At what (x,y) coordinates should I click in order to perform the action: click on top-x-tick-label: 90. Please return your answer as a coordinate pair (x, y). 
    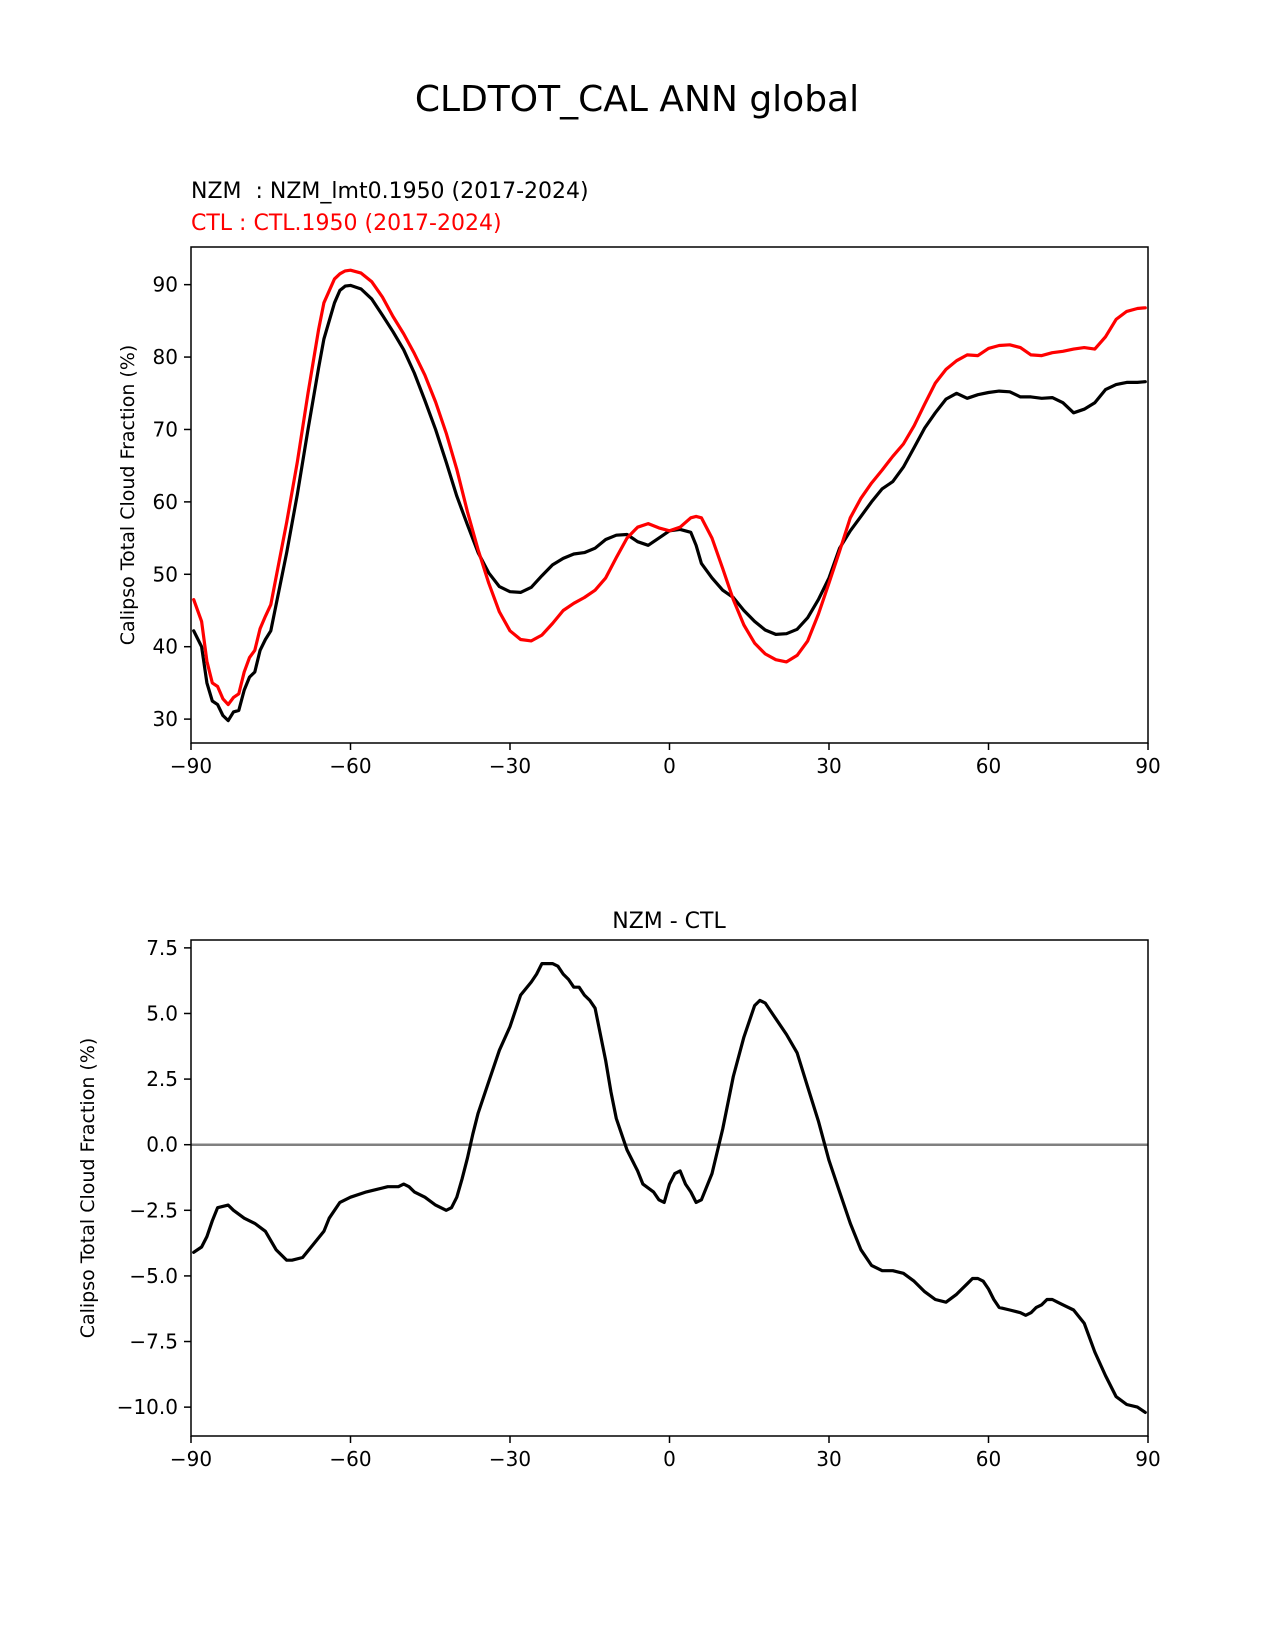
    Looking at the image, I should click on (1147, 766).